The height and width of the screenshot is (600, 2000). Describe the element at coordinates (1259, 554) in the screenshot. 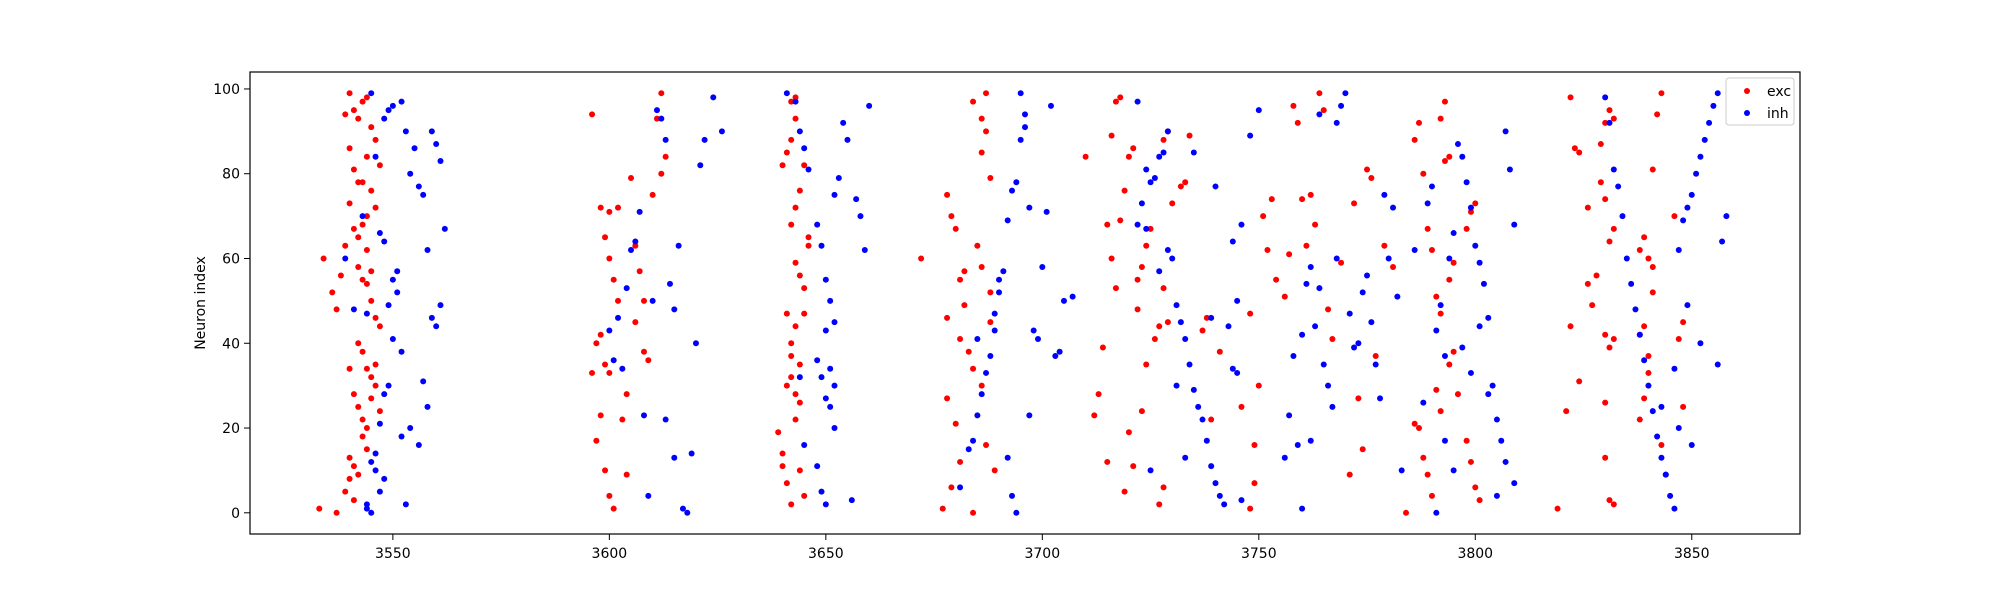

I see `x-tick-label: 3750` at that location.